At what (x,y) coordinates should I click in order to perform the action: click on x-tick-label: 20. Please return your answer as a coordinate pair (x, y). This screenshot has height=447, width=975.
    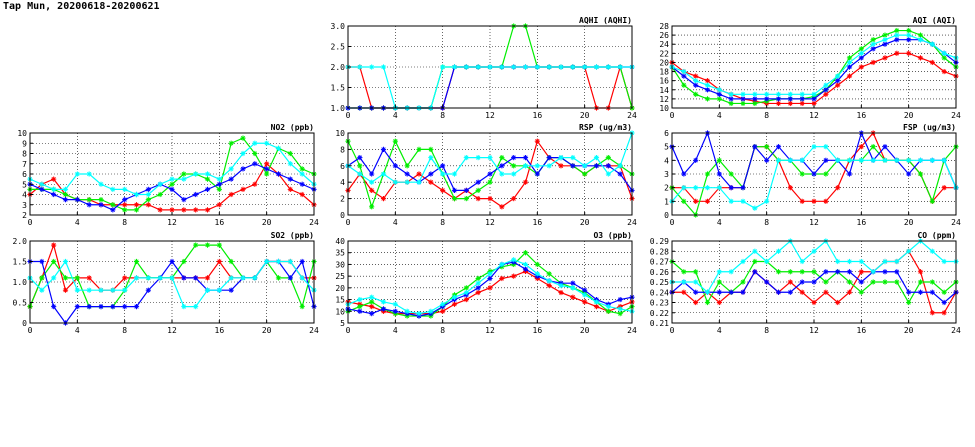
    Looking at the image, I should click on (909, 115).